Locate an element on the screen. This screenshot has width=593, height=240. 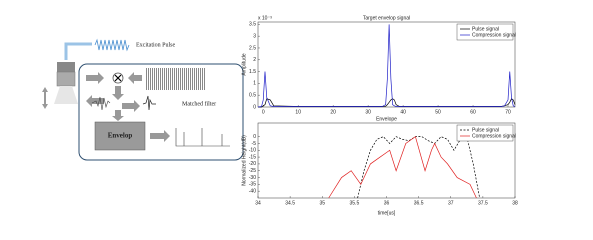
y-tick-label: 2.5 is located at coordinates (252, 48).